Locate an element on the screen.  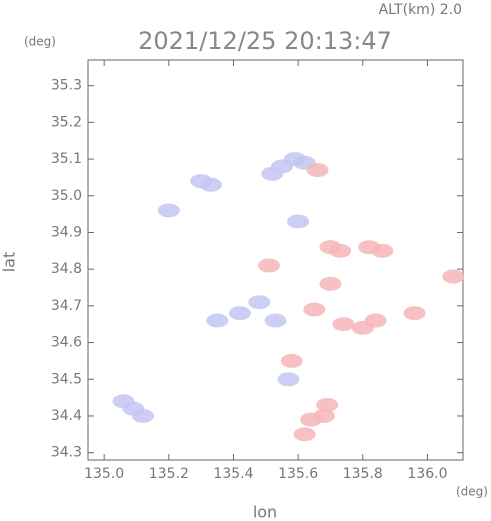
y-tick-label: 35.2 is located at coordinates (66, 122).